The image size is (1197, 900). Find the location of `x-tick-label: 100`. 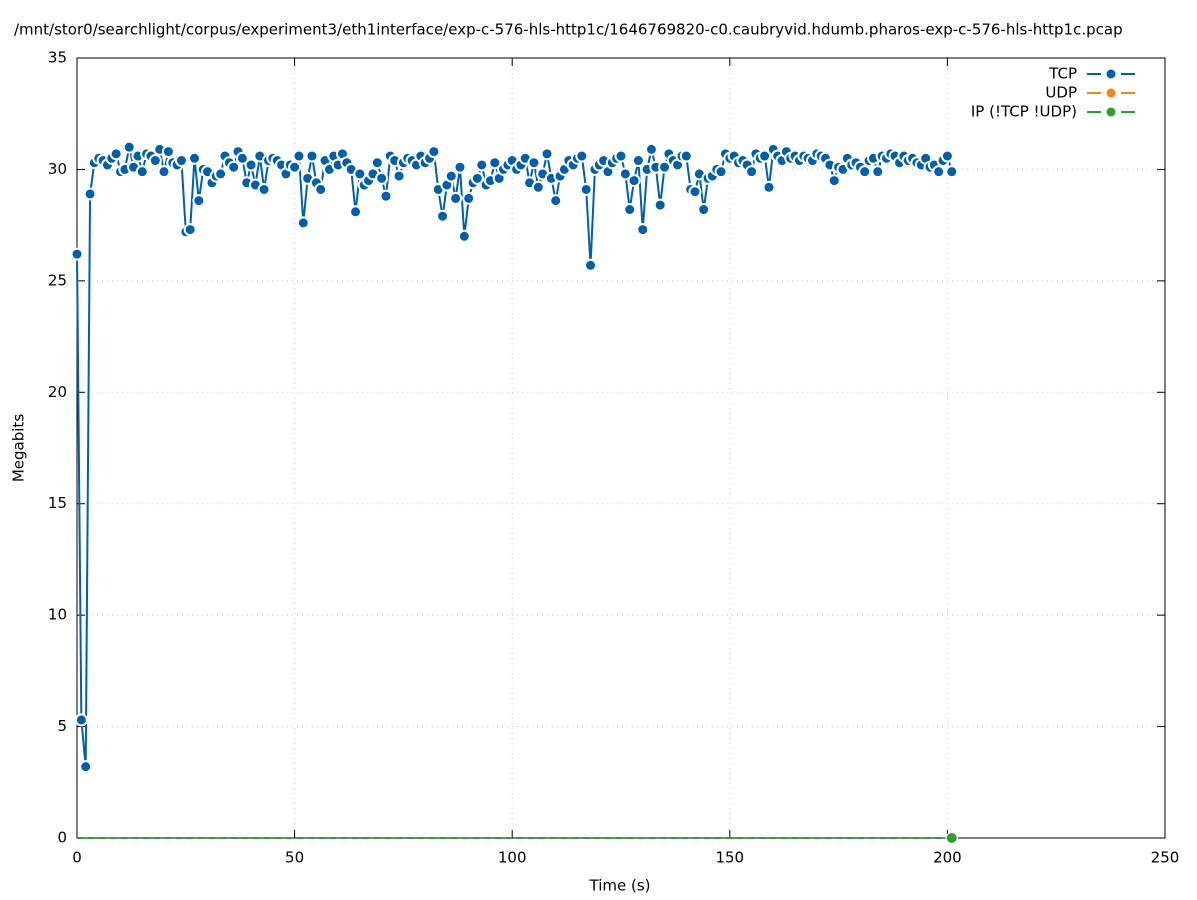

x-tick-label: 100 is located at coordinates (512, 858).